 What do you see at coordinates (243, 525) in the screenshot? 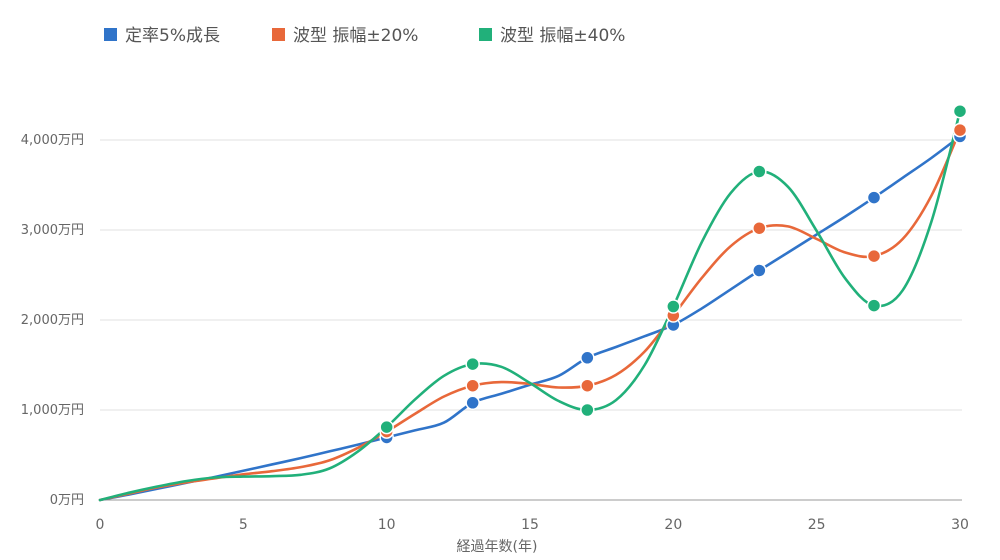
I see `x-tick-label: 5` at bounding box center [243, 525].